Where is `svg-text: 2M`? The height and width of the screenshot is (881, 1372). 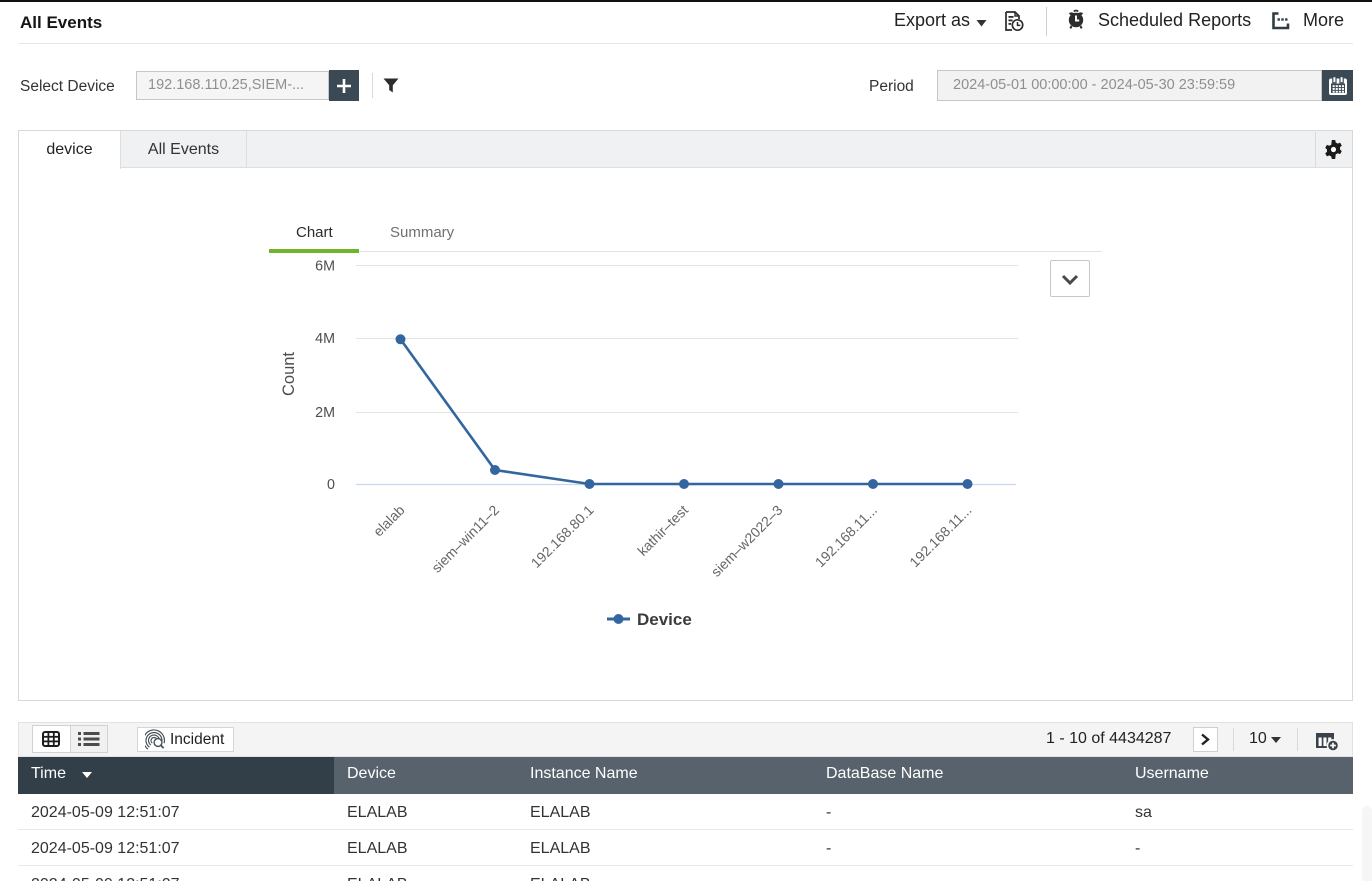
svg-text: 2M is located at coordinates (325, 413).